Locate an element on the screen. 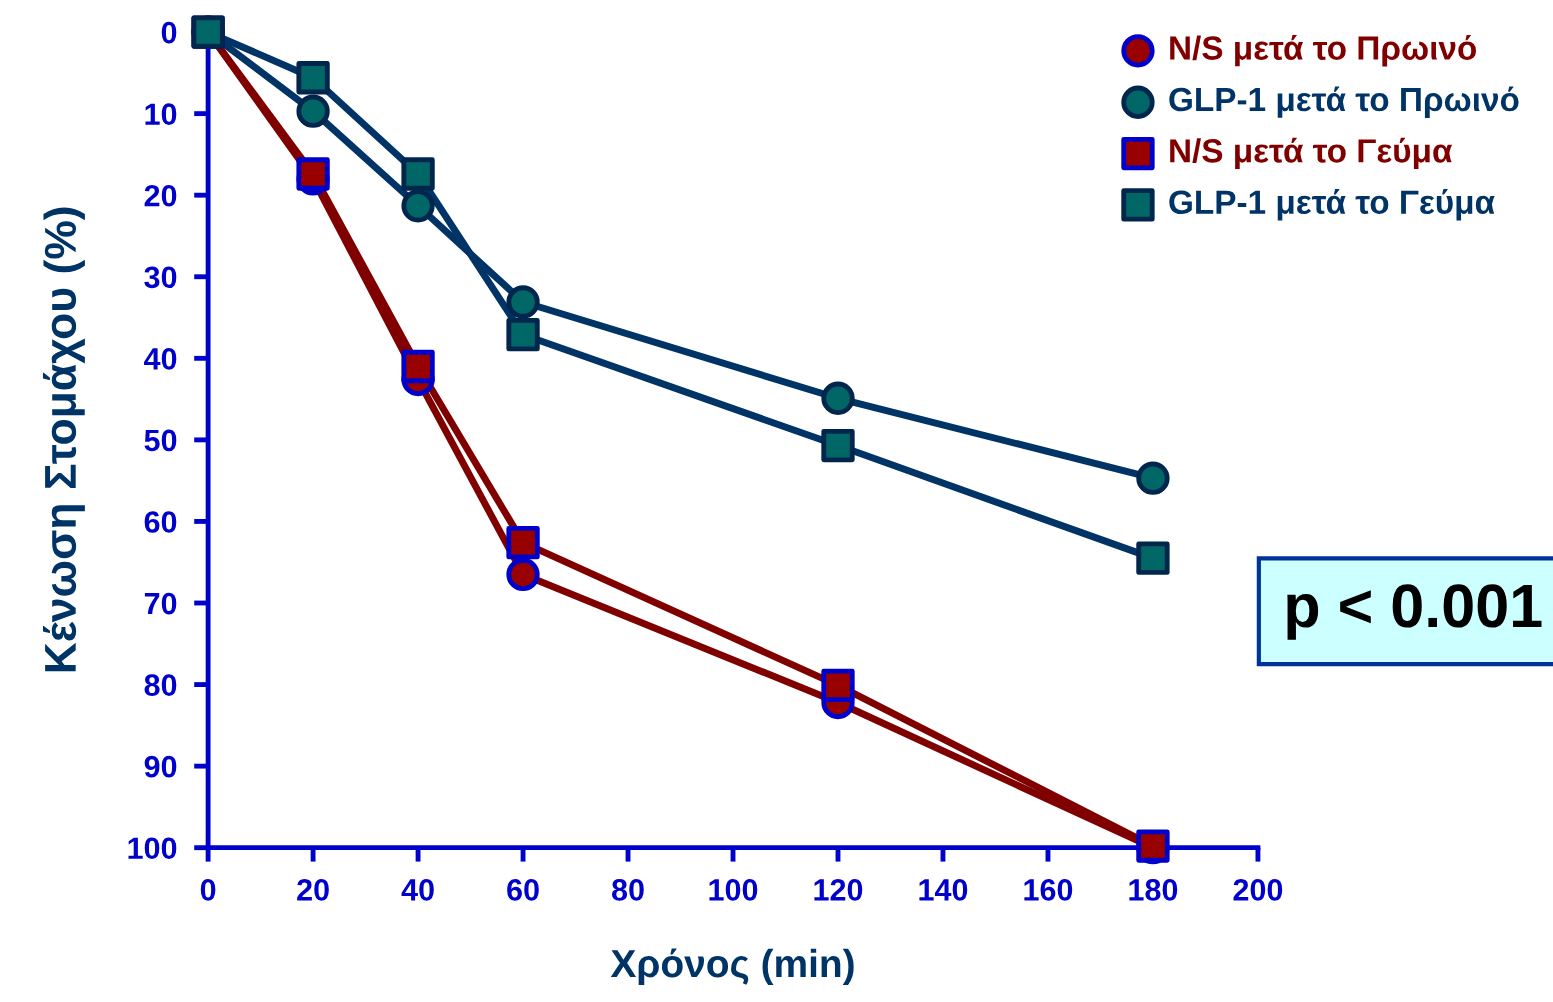 The height and width of the screenshot is (1002, 1553). legend-label: GLP-1 μετά το Πρωινό is located at coordinates (1344, 102).